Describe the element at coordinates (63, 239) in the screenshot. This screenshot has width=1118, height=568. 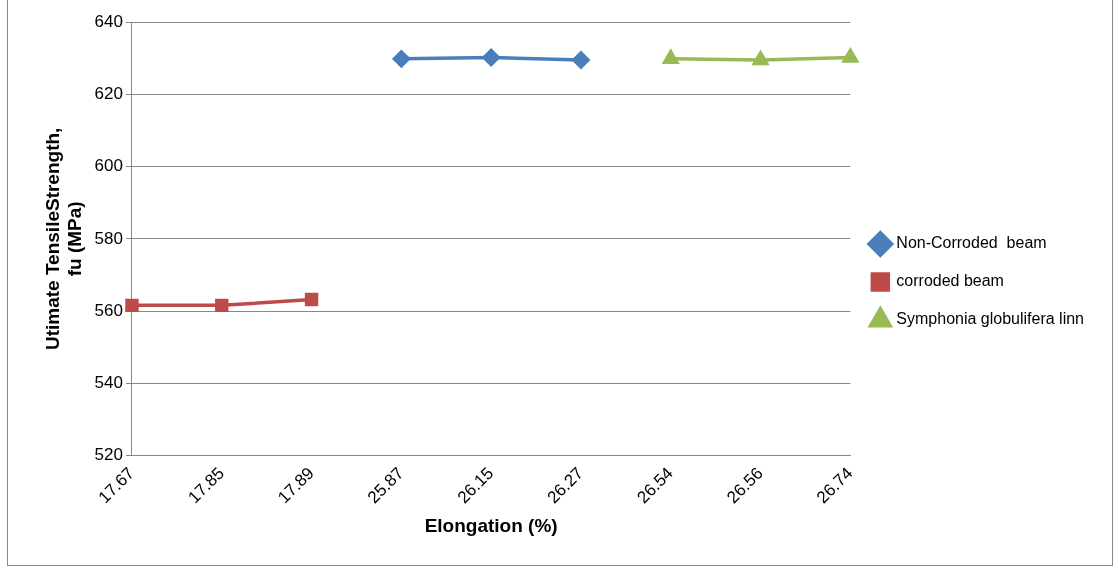
I see `y-axis-title: Utimate TensileStrength, fu (MPa)` at that location.